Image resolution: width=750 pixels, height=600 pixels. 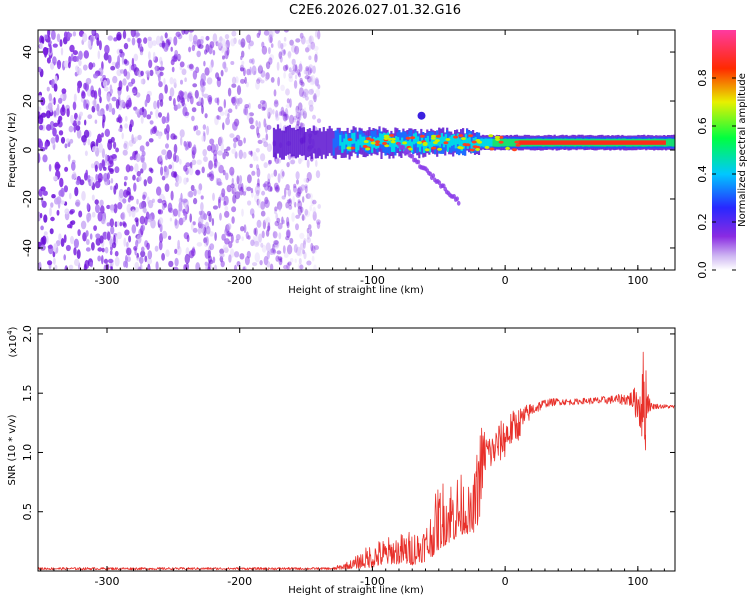 I want to click on snr-y-tick-label: 2.0, so click(x=27, y=334).